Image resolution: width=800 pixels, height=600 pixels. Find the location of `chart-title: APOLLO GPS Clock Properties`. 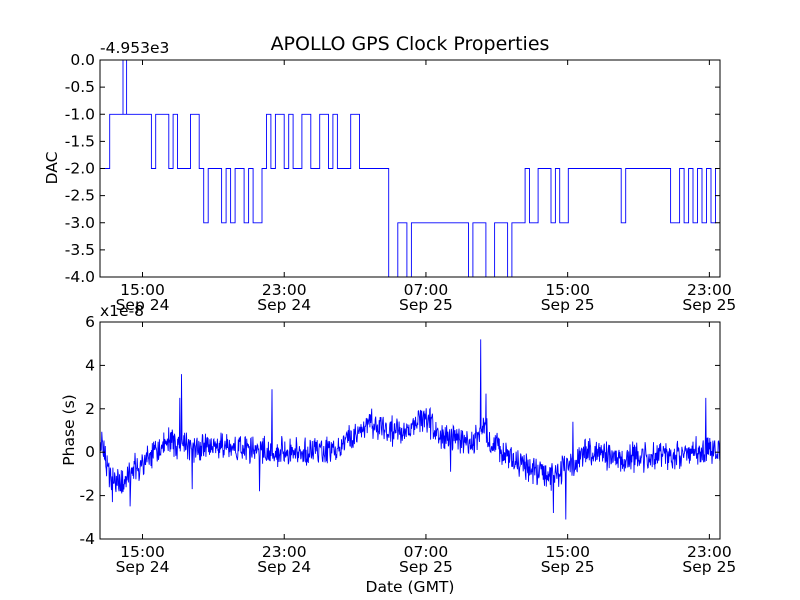

chart-title: APOLLO GPS Clock Properties is located at coordinates (410, 44).